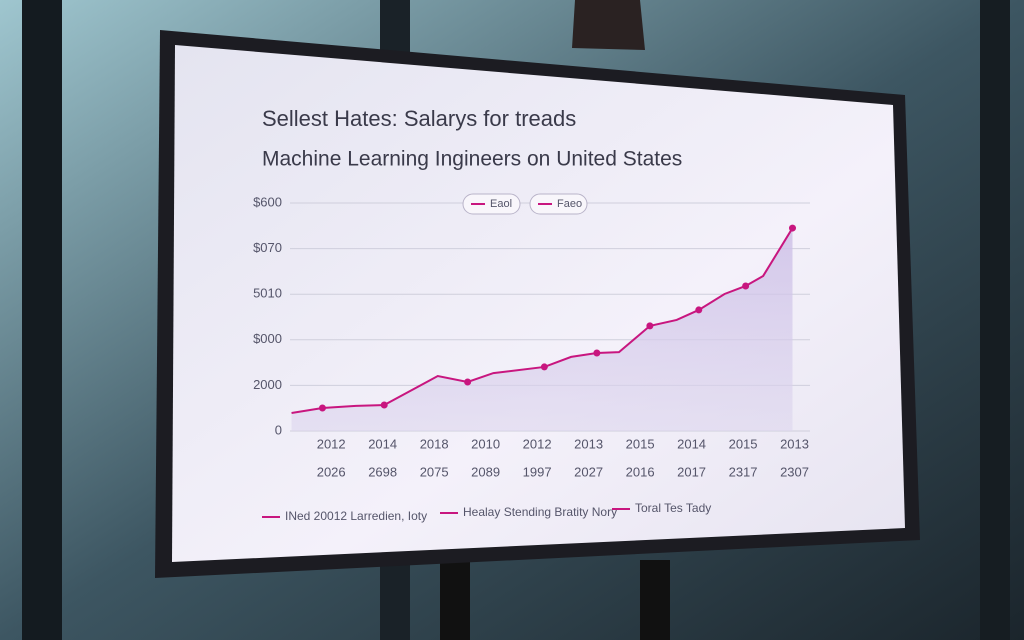 The width and height of the screenshot is (1024, 640). Describe the element at coordinates (434, 471) in the screenshot. I see `x-tick-sublabel: 2075` at that location.